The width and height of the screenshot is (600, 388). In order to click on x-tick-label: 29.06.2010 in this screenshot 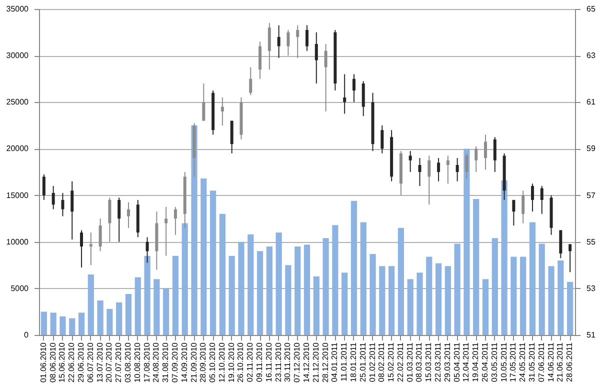, I will do `click(81, 362)`.